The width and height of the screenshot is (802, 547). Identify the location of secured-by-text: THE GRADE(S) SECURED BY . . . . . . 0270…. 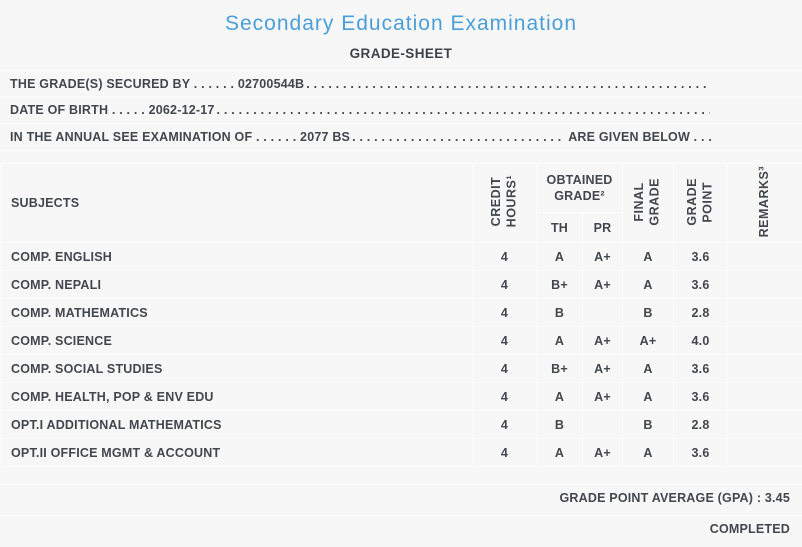
(157, 83).